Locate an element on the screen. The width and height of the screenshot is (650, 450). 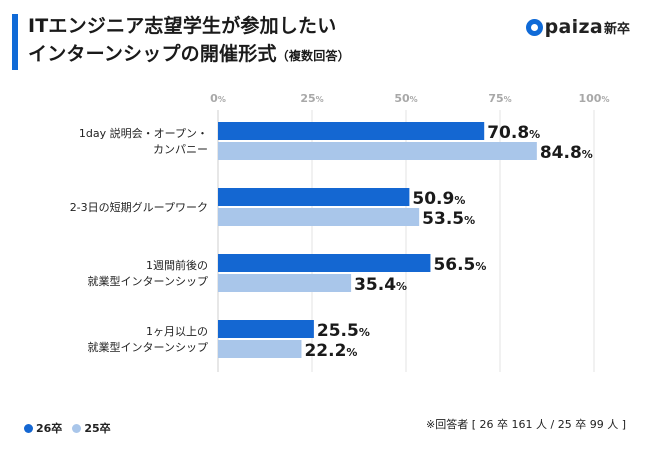
logo-word: paiza is located at coordinates (573, 27).